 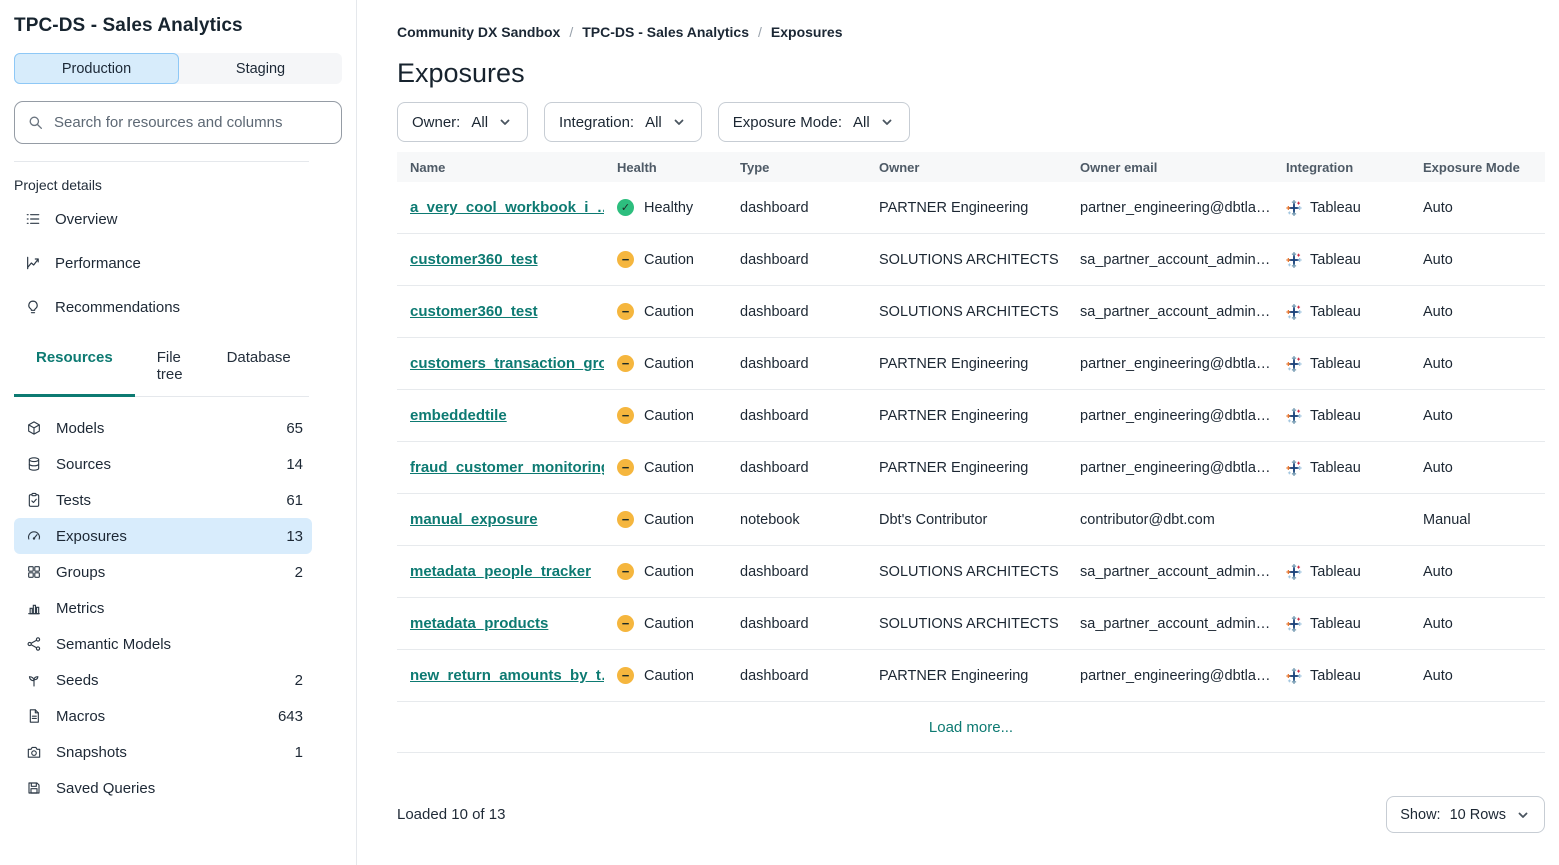 I want to click on sidebar-item-recommendations: Recommendations, so click(x=178, y=307).